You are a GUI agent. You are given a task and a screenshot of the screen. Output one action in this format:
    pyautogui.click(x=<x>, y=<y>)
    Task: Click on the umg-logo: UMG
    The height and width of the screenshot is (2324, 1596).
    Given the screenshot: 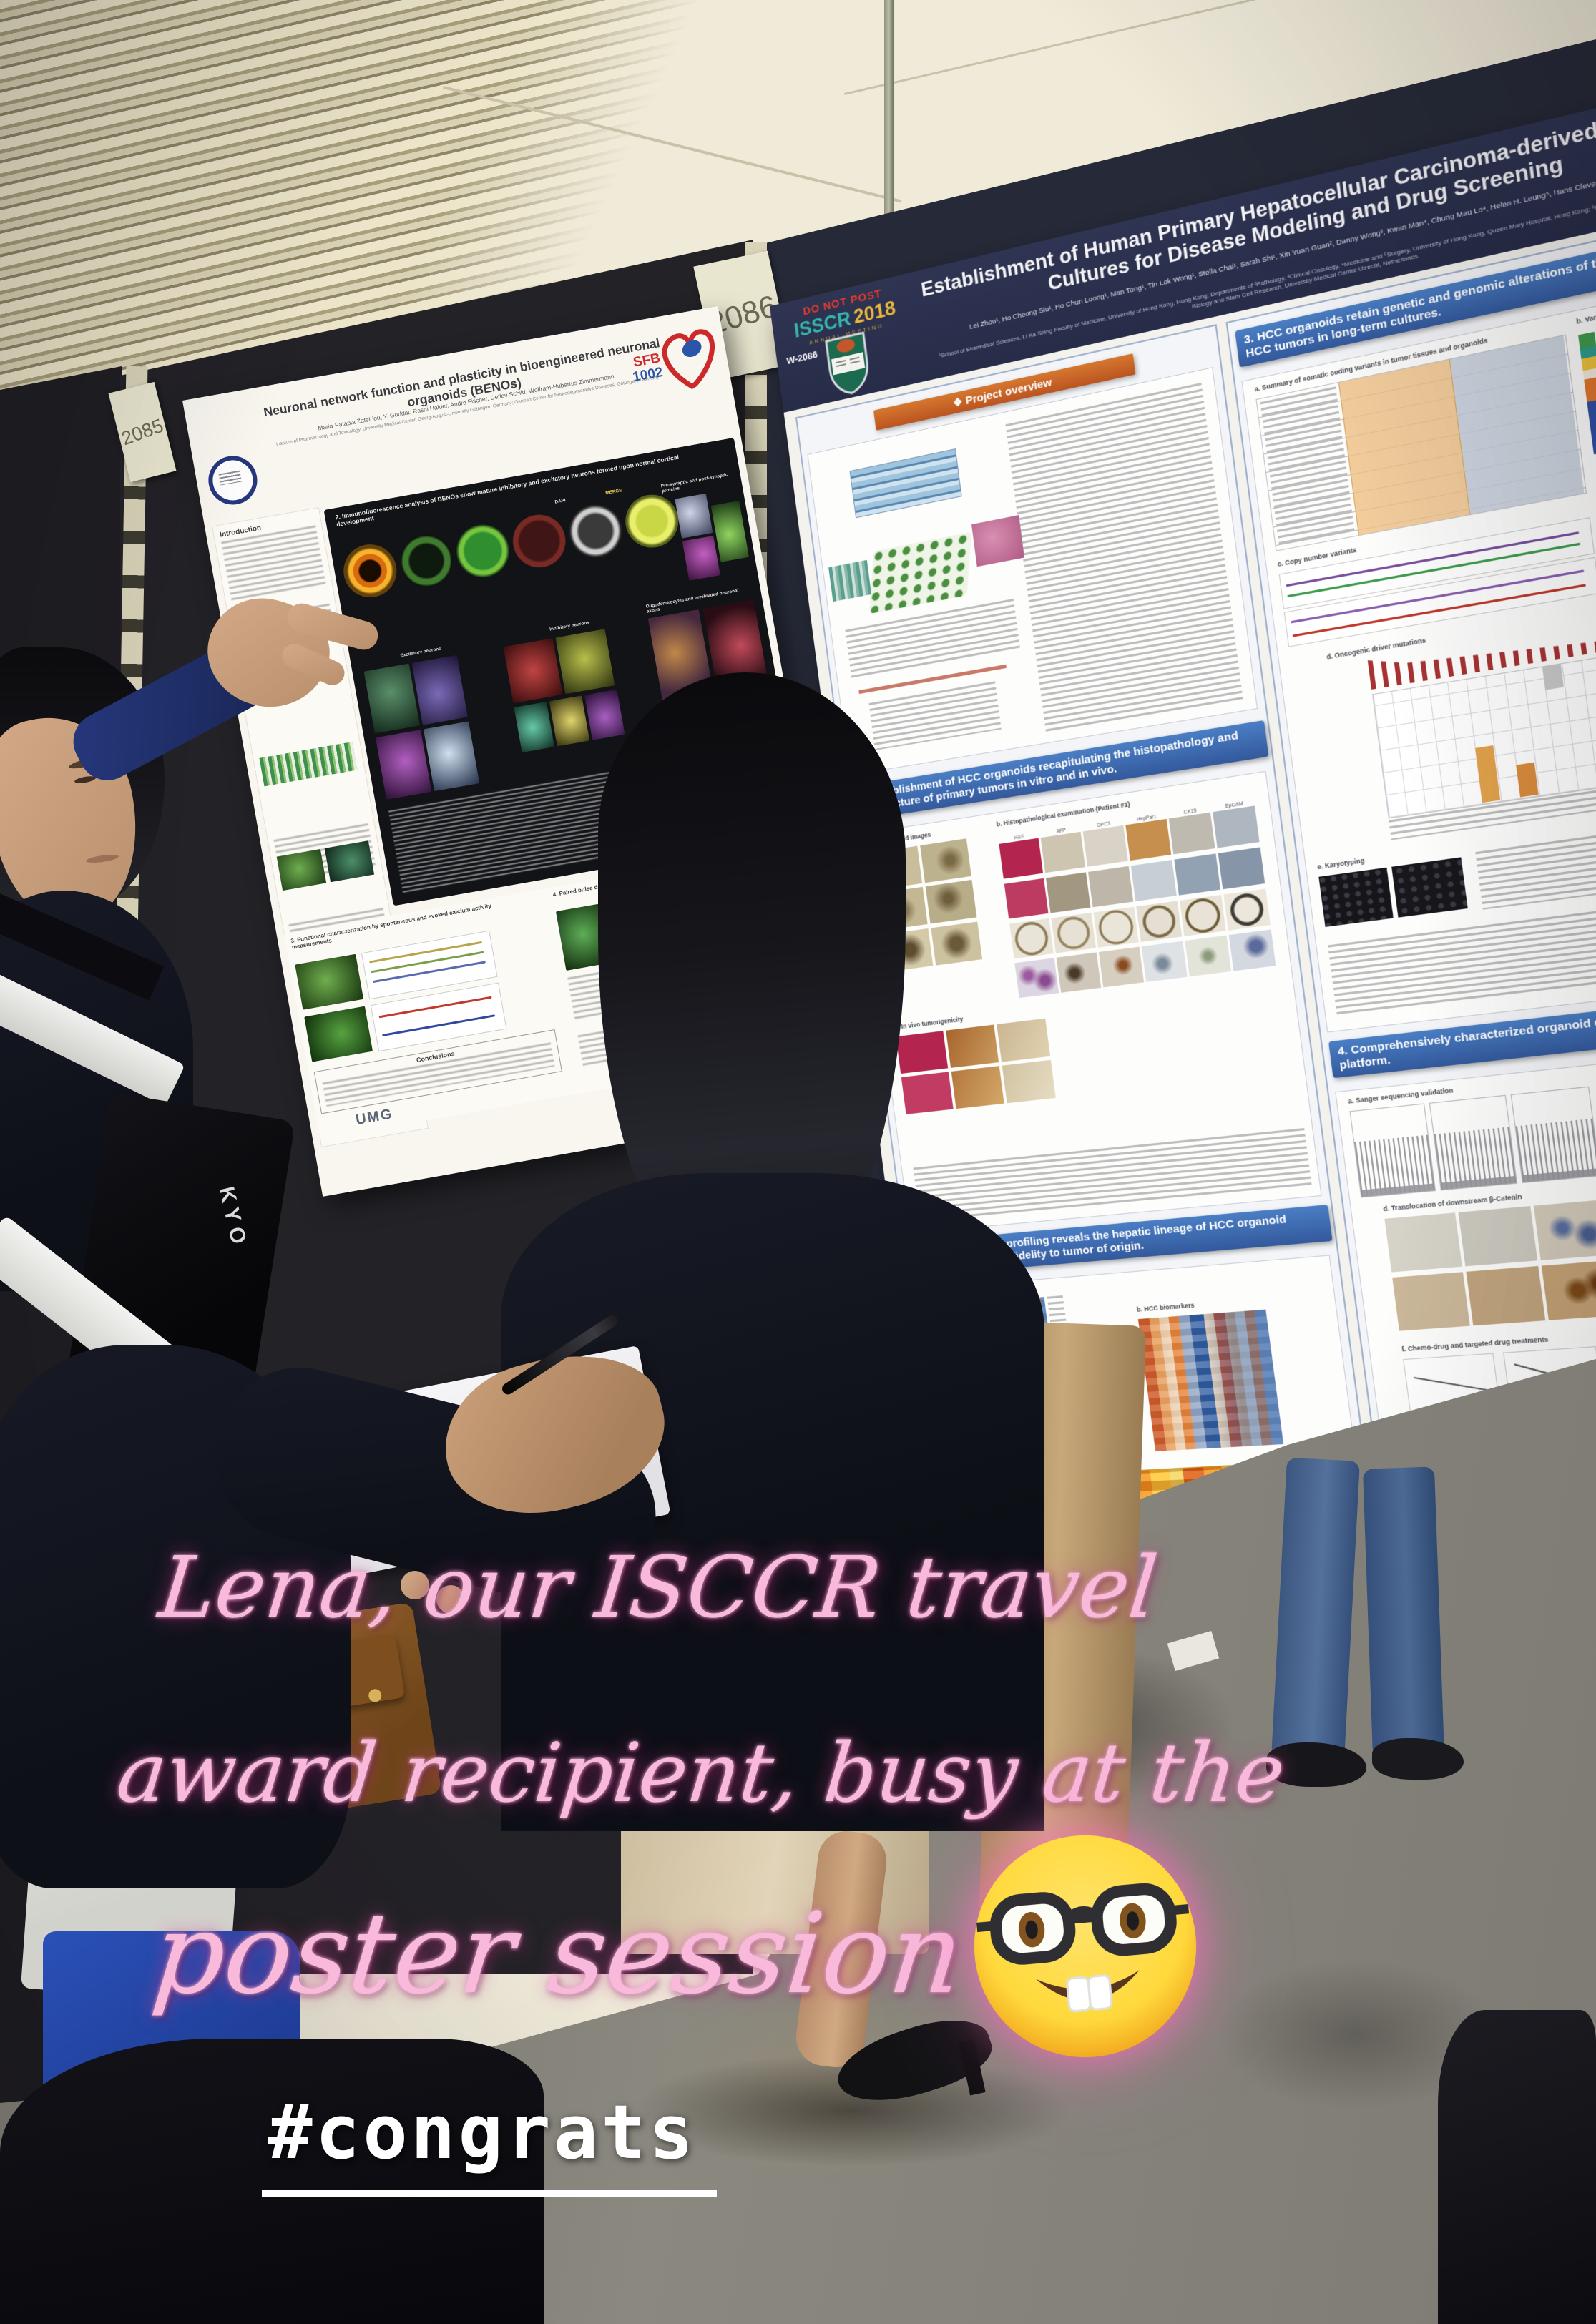 What is the action you would take?
    pyautogui.click(x=374, y=1117)
    